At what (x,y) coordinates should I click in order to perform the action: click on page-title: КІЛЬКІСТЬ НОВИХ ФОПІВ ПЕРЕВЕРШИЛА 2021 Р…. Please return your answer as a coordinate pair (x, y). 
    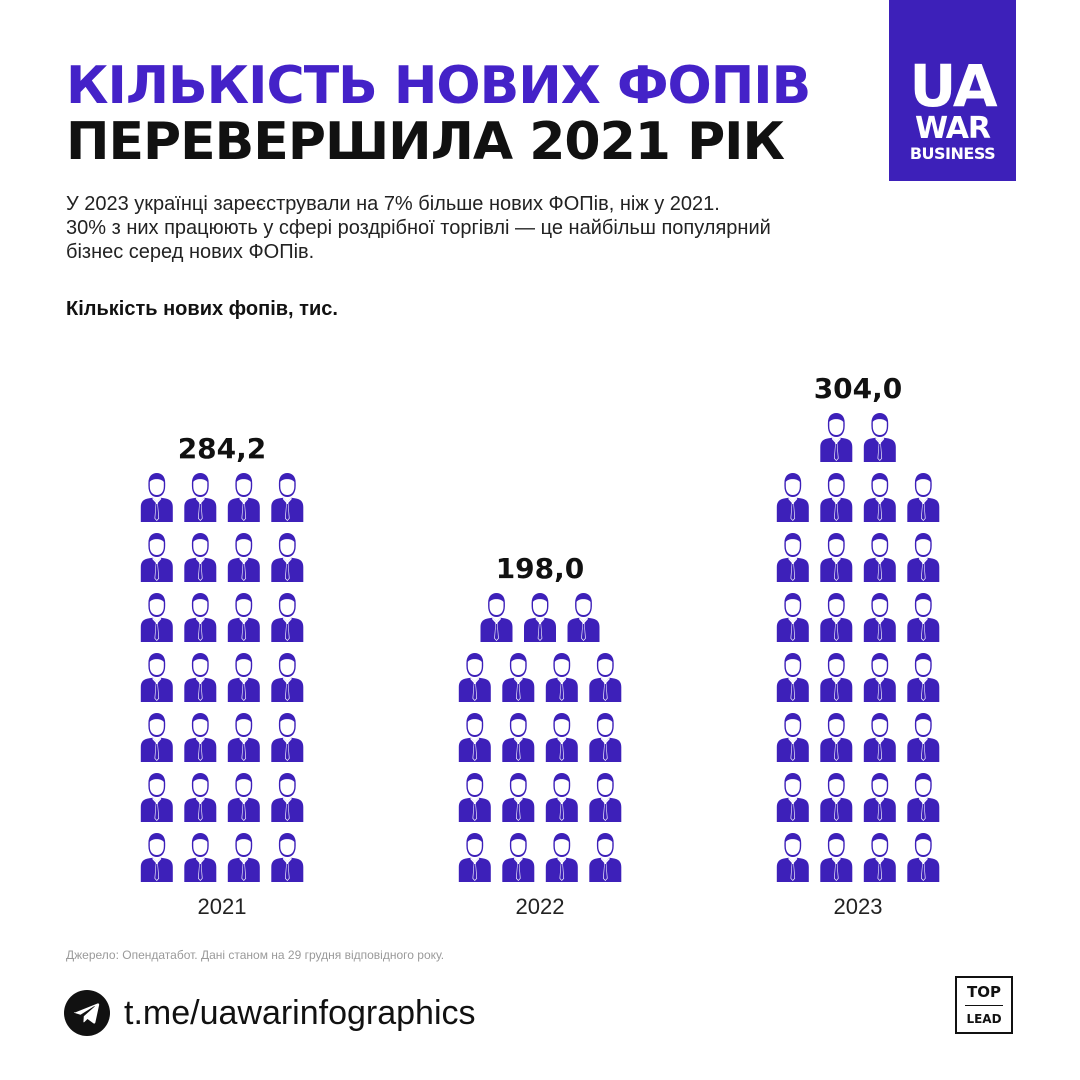
    Looking at the image, I should click on (438, 114).